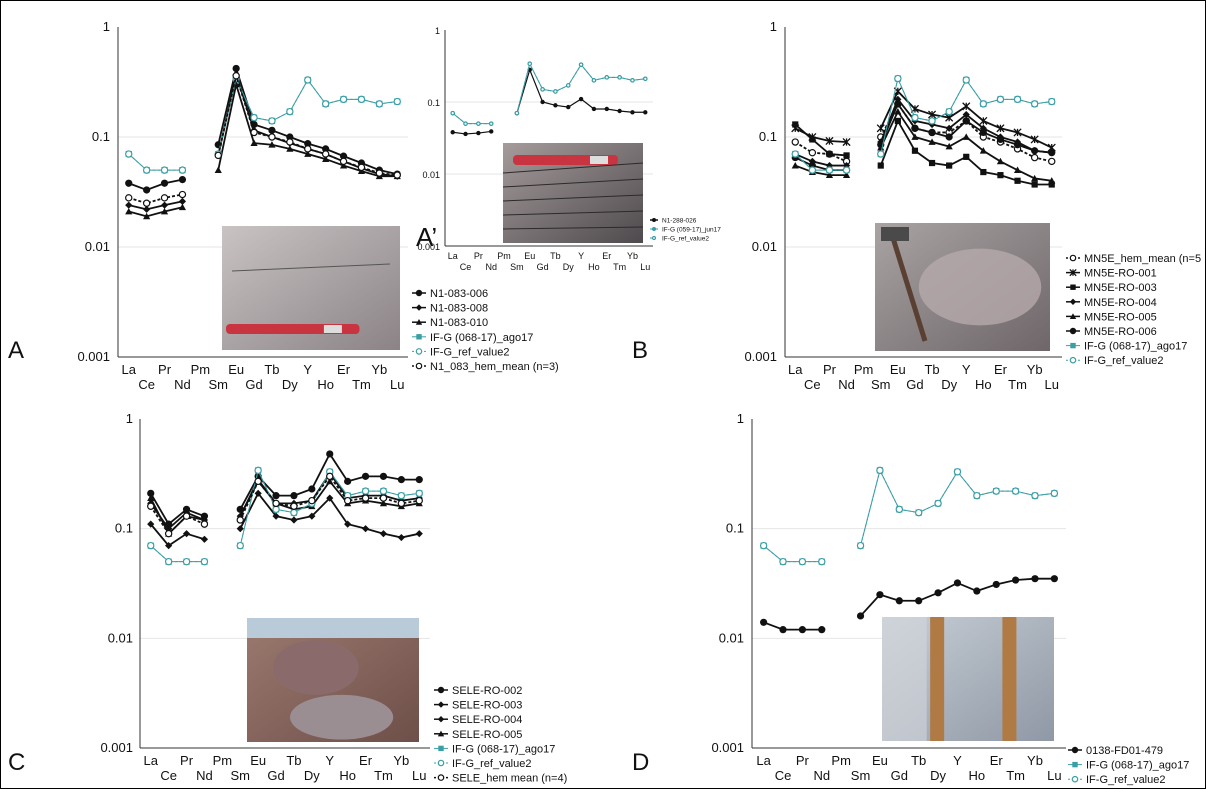 This screenshot has width=1206, height=789. Describe the element at coordinates (459, 294) in the screenshot. I see `legend-label: N1-083-006` at that location.